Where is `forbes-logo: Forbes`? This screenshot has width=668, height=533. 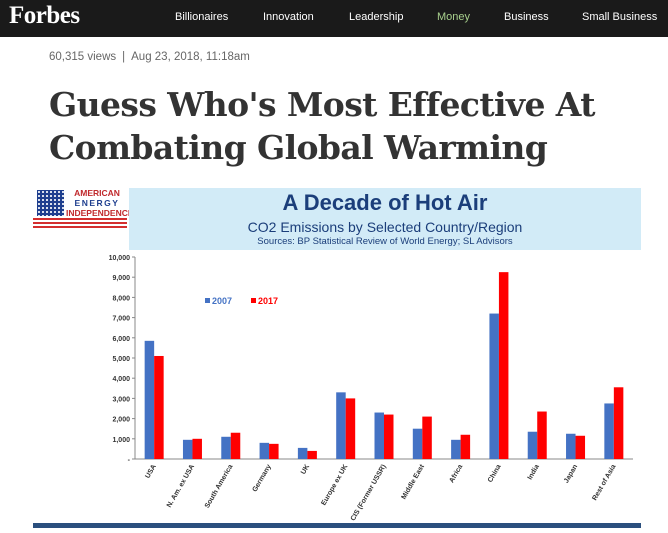 forbes-logo: Forbes is located at coordinates (44, 15).